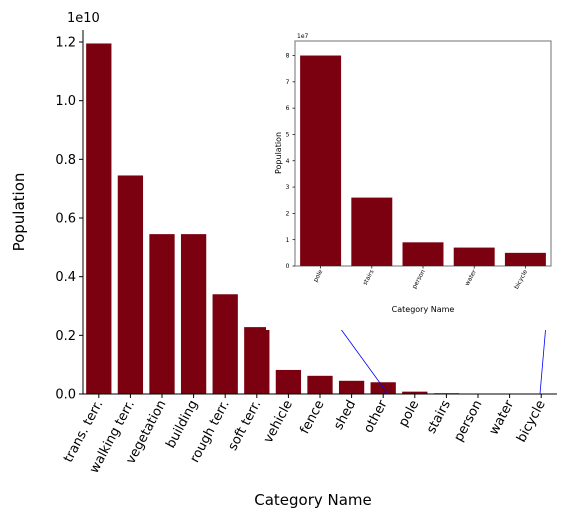 The height and width of the screenshot is (519, 571). Describe the element at coordinates (83, 18) in the screenshot. I see `main-offset-label: 1e10` at that location.